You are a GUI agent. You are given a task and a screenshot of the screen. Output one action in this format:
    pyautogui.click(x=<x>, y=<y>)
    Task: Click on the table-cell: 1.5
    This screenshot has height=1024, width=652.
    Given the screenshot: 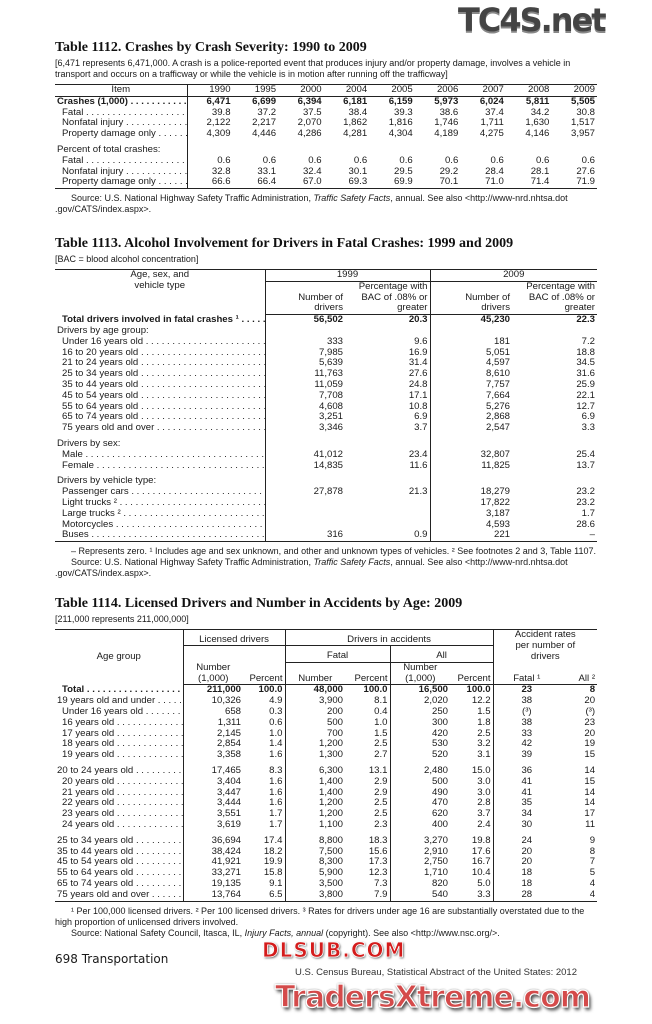 What is the action you would take?
    pyautogui.click(x=368, y=734)
    